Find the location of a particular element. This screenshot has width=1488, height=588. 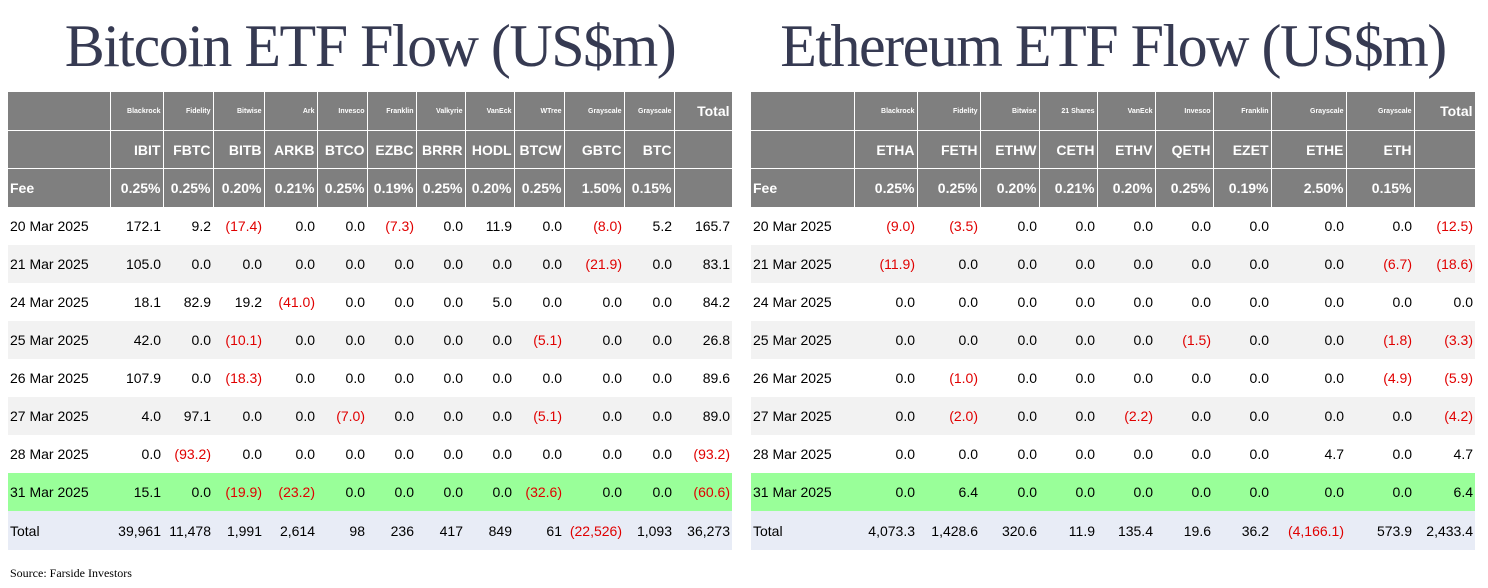

flow-cell: 9.2 is located at coordinates (188, 226).